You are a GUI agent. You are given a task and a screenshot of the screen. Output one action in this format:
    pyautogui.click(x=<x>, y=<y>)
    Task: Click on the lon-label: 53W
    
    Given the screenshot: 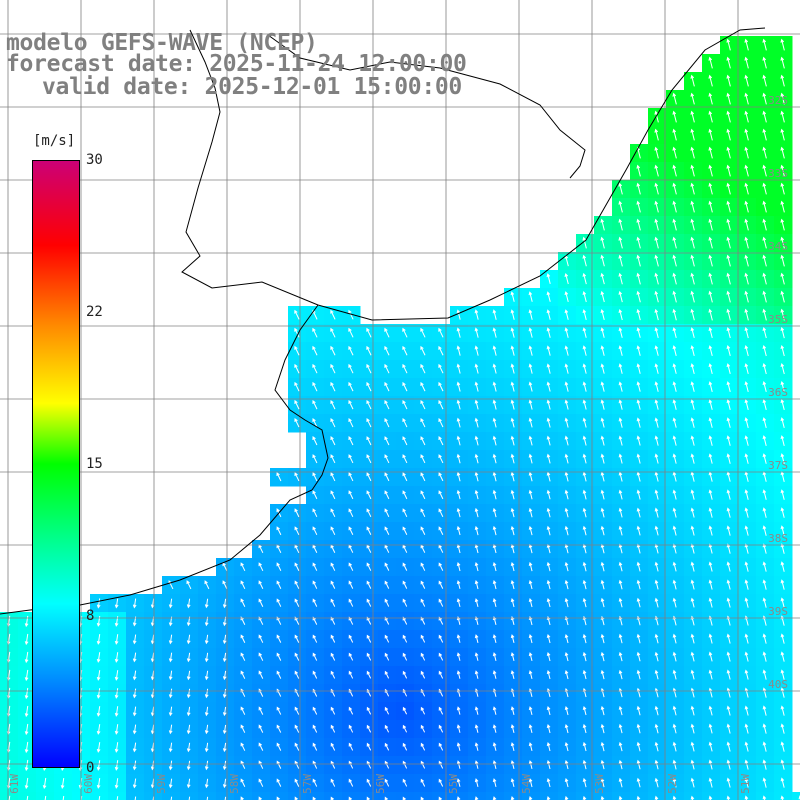 What is the action you would take?
    pyautogui.click(x=599, y=784)
    